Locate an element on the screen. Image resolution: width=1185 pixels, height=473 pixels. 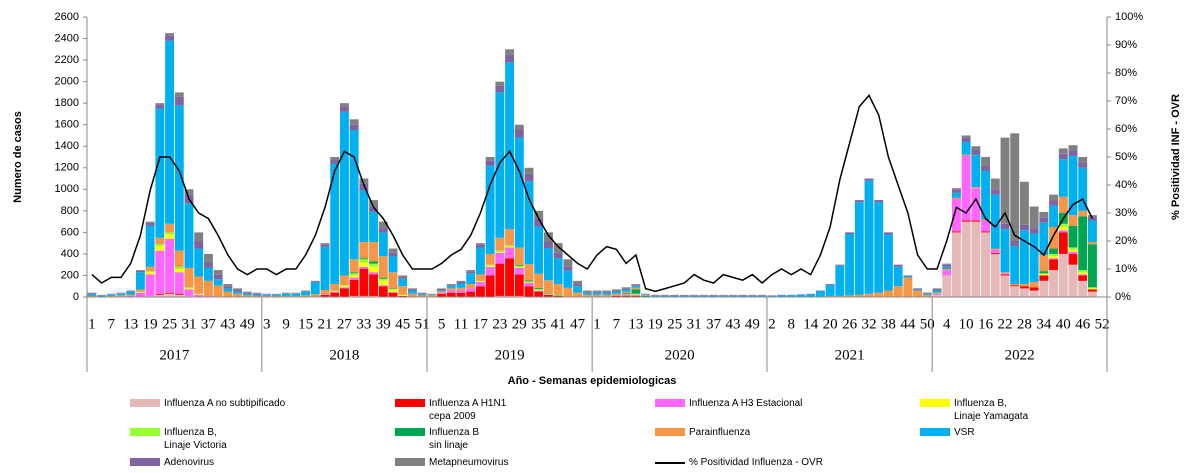
y-tick-label: 2400 is located at coordinates (67, 38).